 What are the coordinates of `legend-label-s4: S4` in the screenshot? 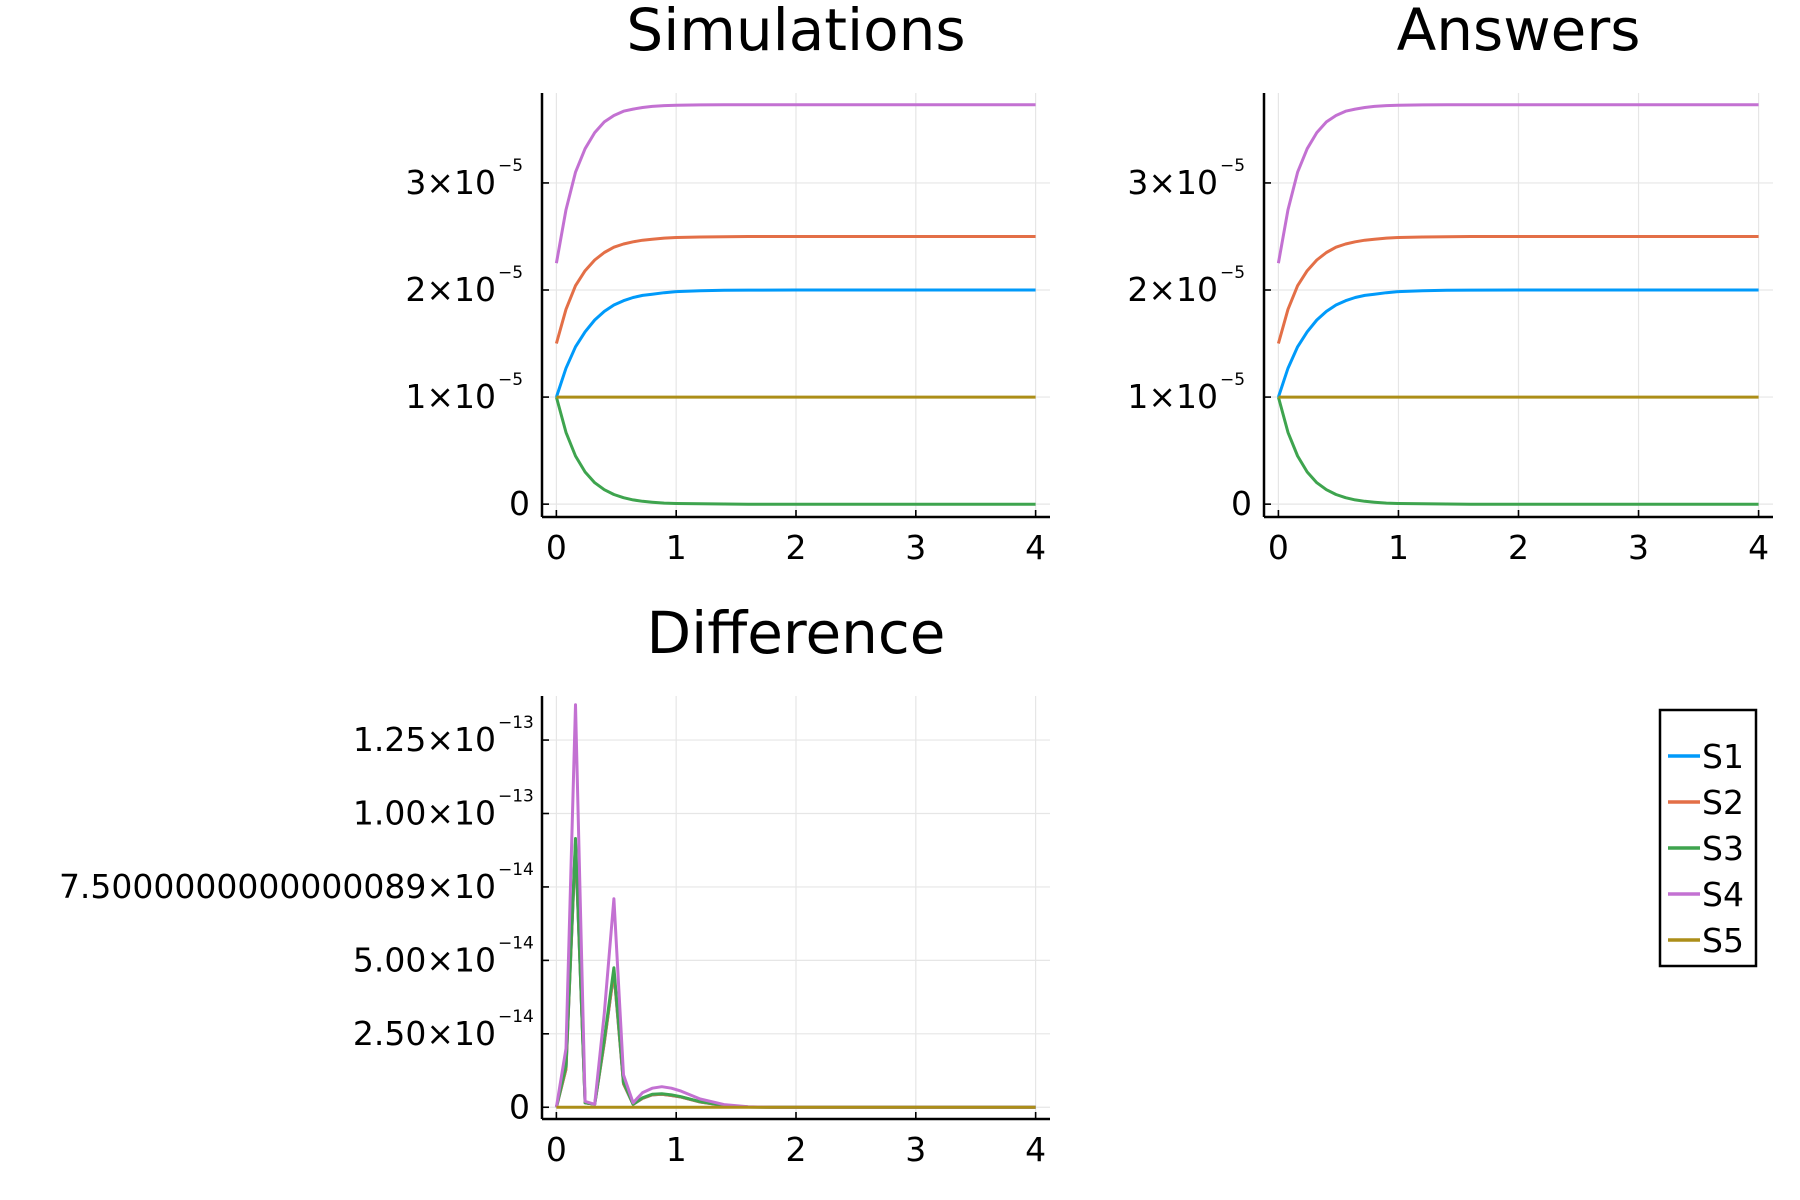 It's located at (1723, 894).